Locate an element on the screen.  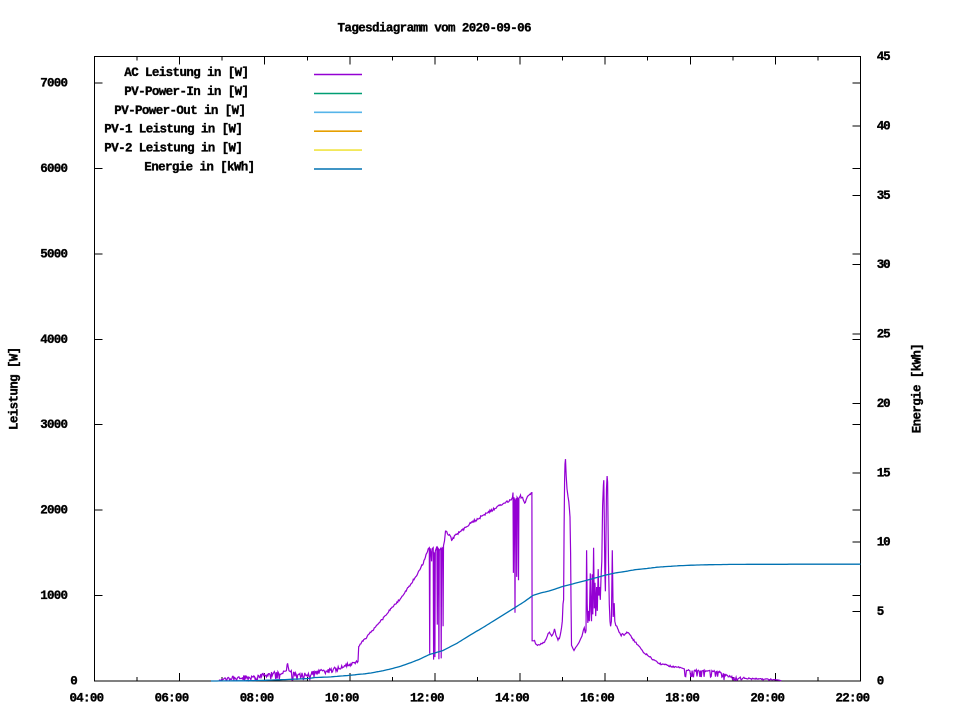
svg-text: PV-Power-In in [W] is located at coordinates (186, 92).